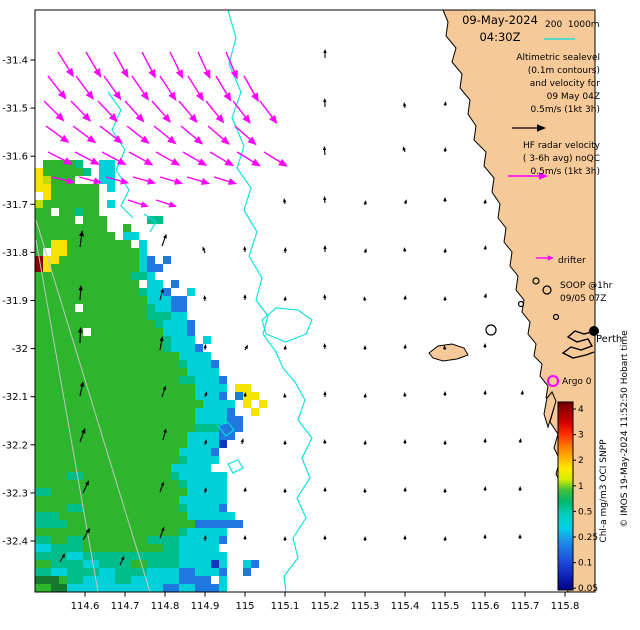  Describe the element at coordinates (525, 606) in the screenshot. I see `svg-text: 115.7` at that location.